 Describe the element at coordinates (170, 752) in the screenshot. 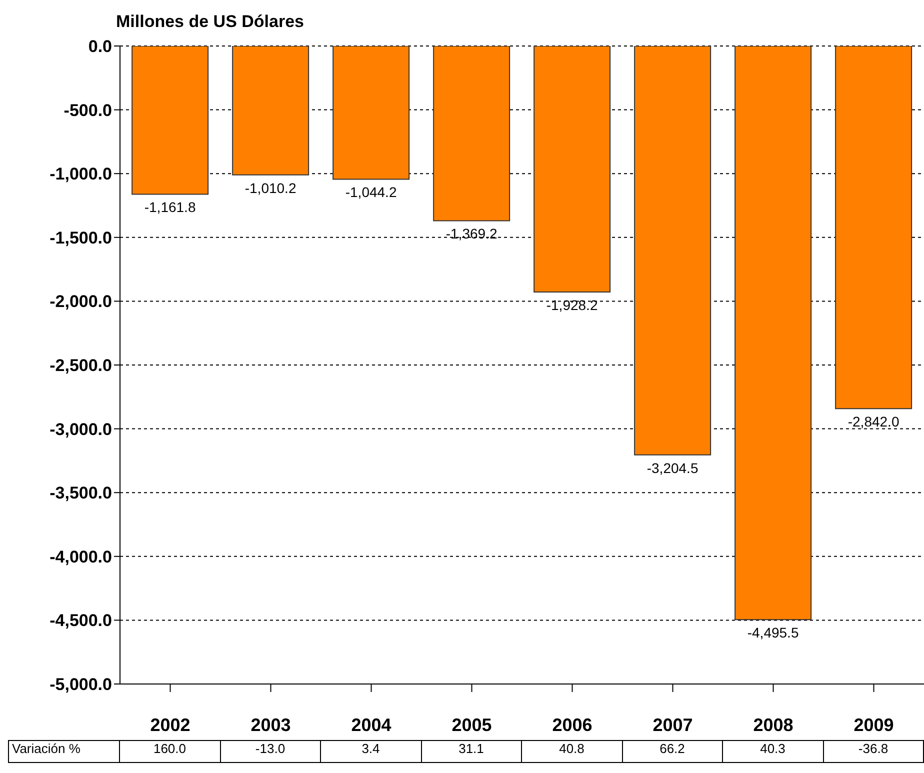

I see `text: 160.0` at that location.